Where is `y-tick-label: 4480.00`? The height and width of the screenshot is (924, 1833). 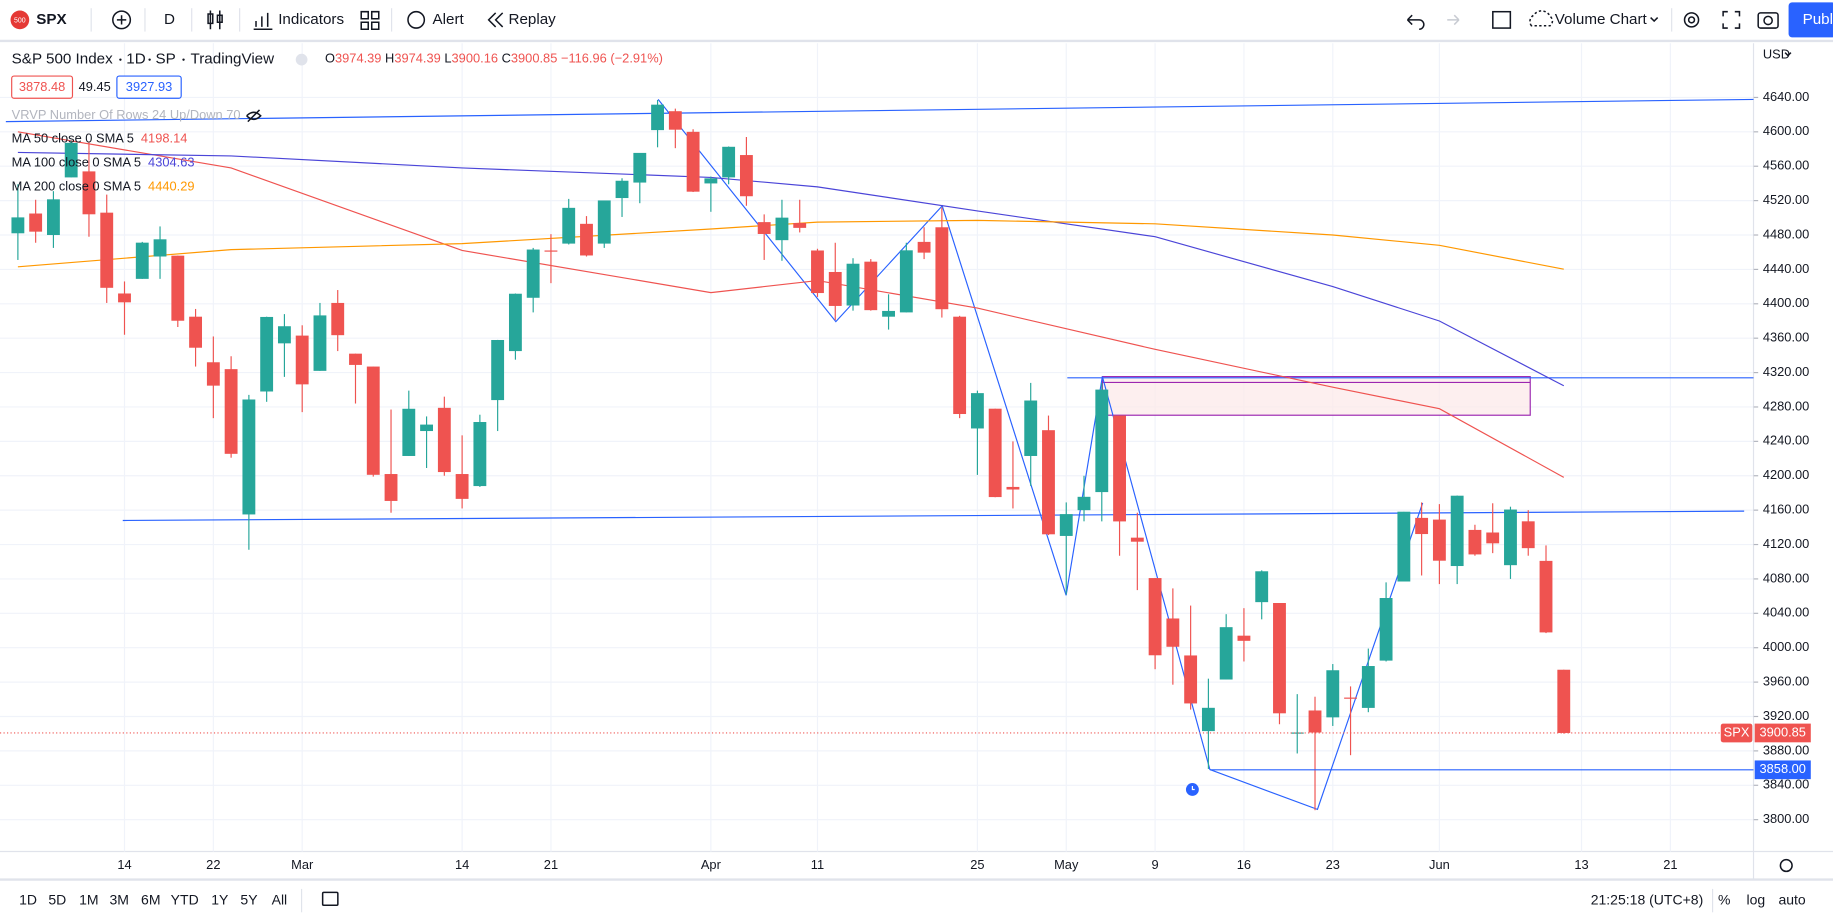 y-tick-label: 4480.00 is located at coordinates (1786, 233).